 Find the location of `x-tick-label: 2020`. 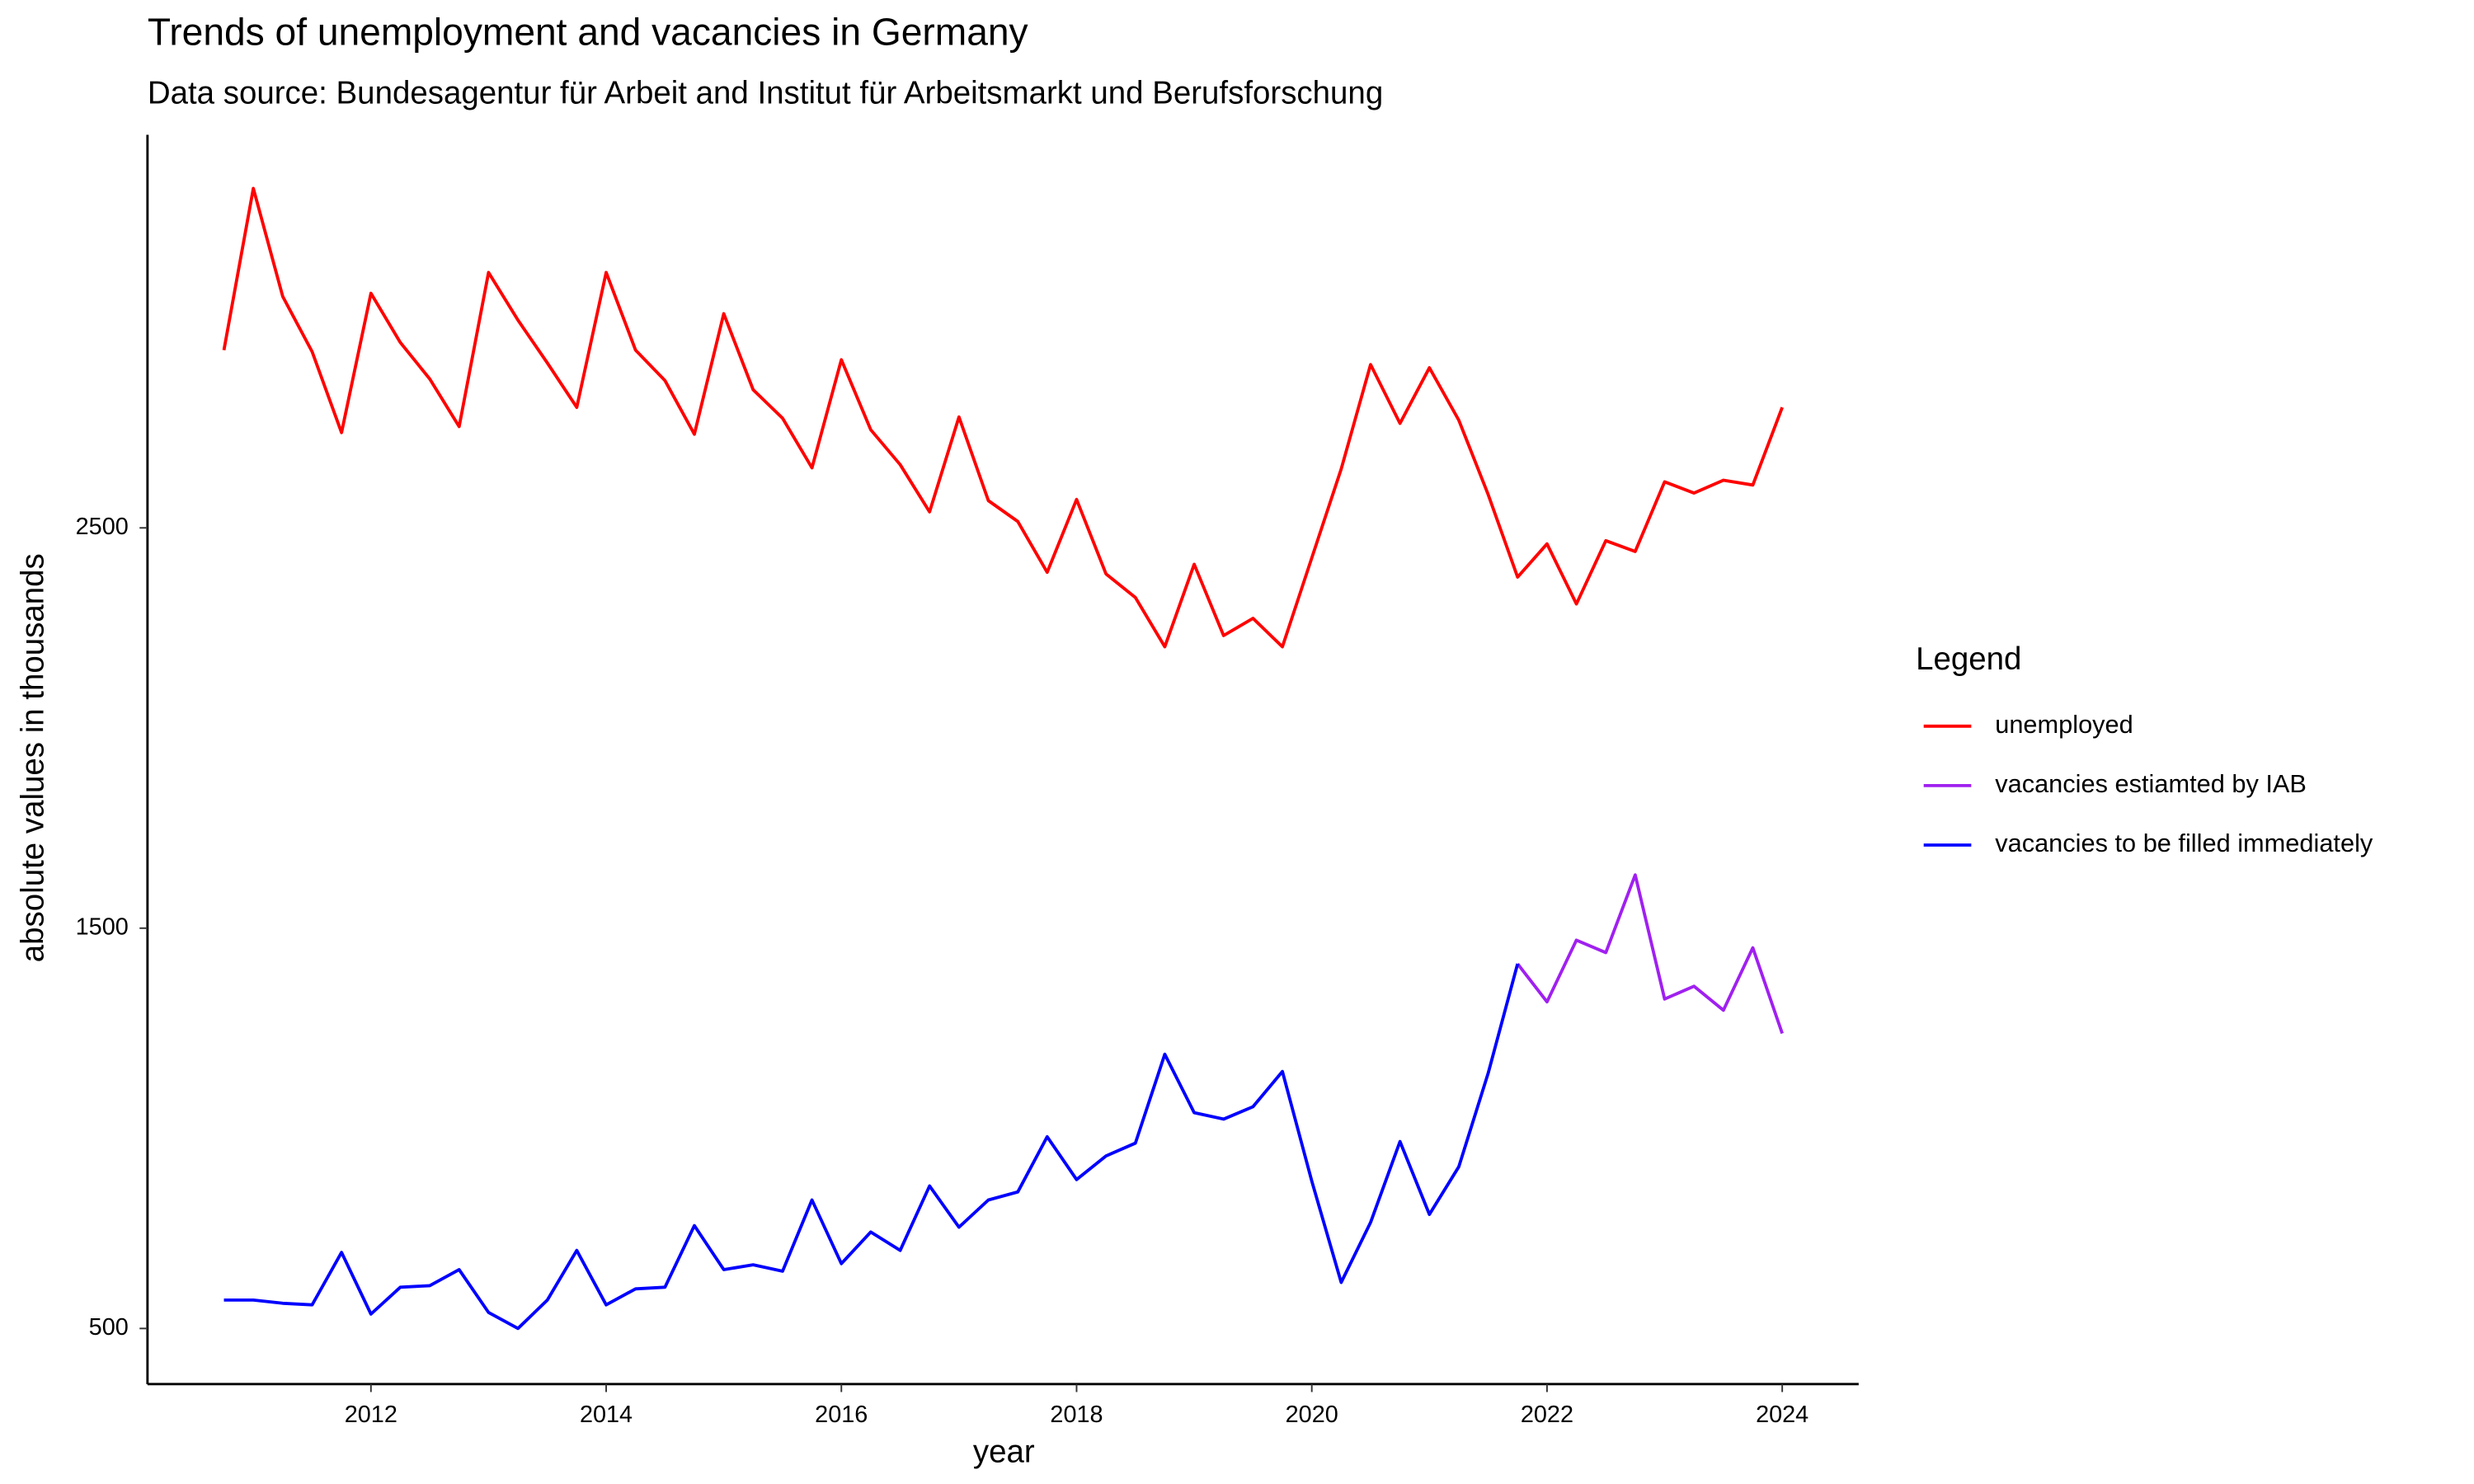

x-tick-label: 2020 is located at coordinates (1312, 1415).